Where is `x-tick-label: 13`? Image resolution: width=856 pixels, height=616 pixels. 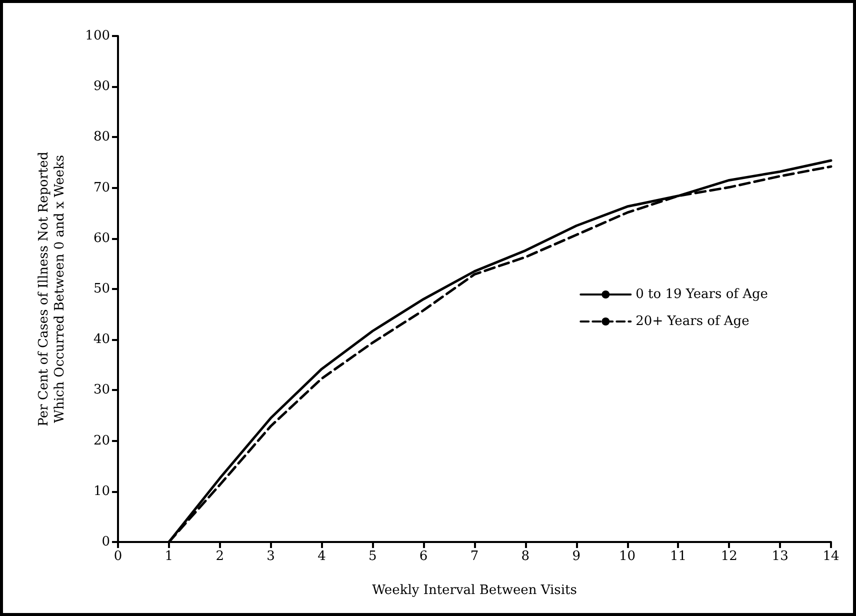
x-tick-label: 13 is located at coordinates (780, 556).